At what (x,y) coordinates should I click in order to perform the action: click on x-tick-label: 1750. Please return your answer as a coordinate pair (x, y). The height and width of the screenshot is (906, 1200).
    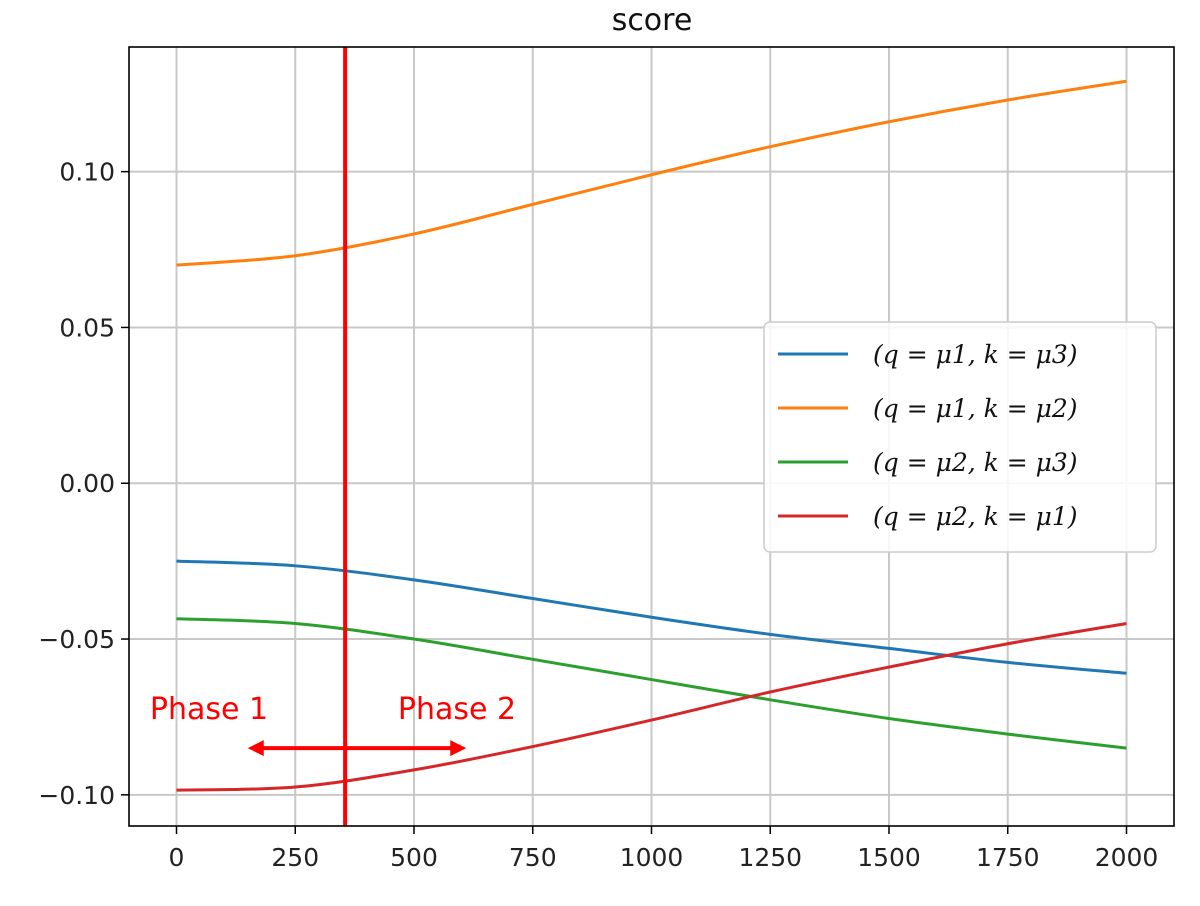
    Looking at the image, I should click on (1008, 857).